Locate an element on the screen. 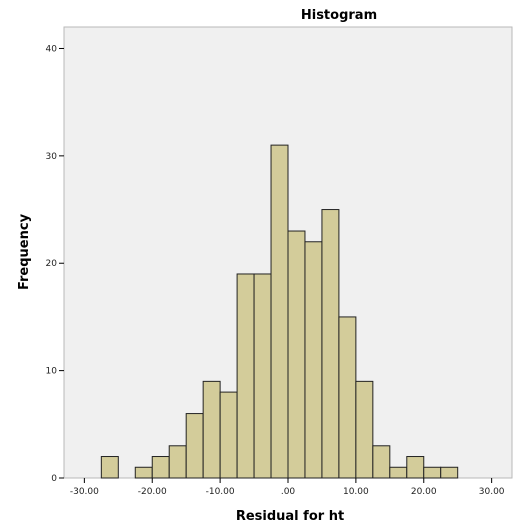  y-tick-label: 20 is located at coordinates (52, 264).